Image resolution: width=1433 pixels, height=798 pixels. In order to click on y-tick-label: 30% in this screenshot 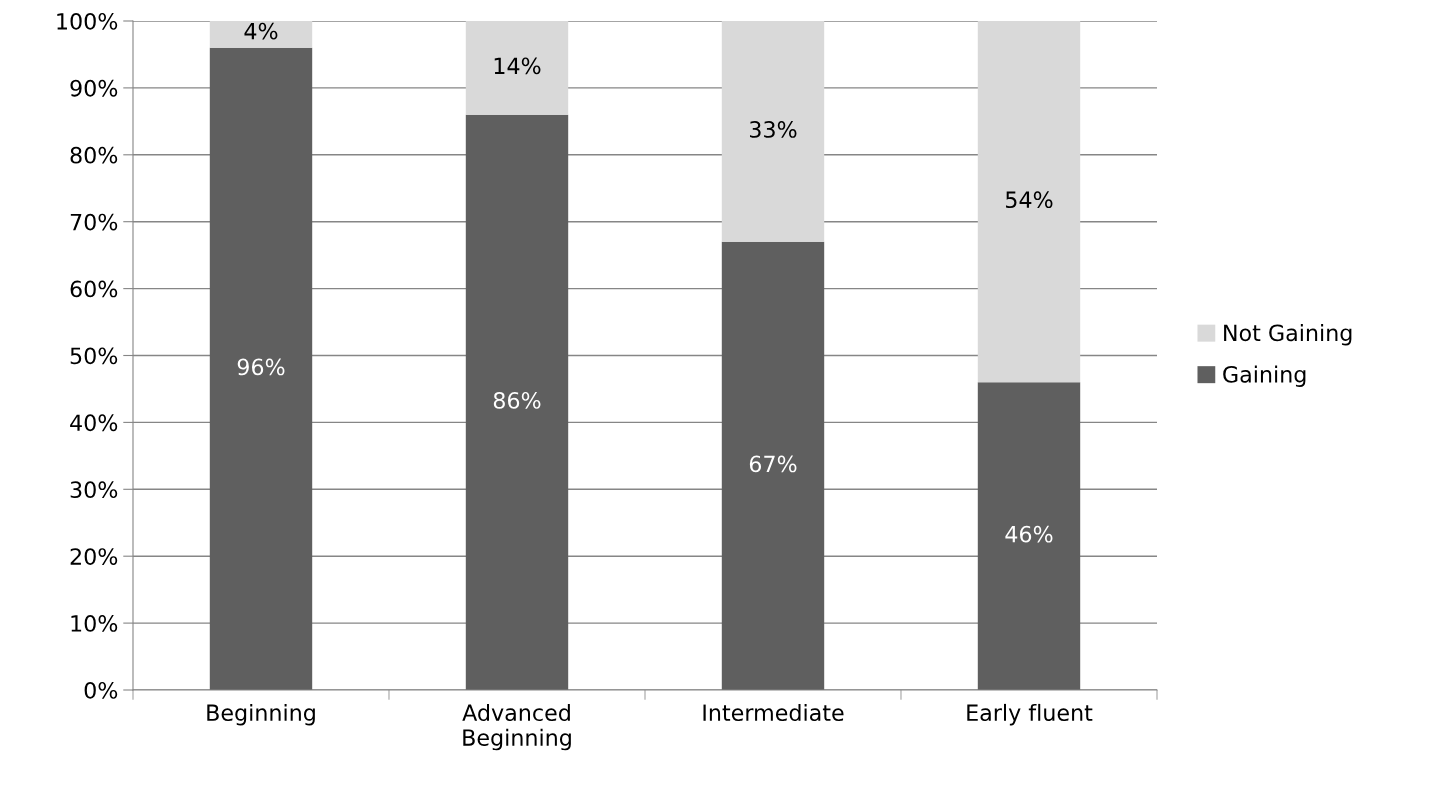, I will do `click(94, 490)`.